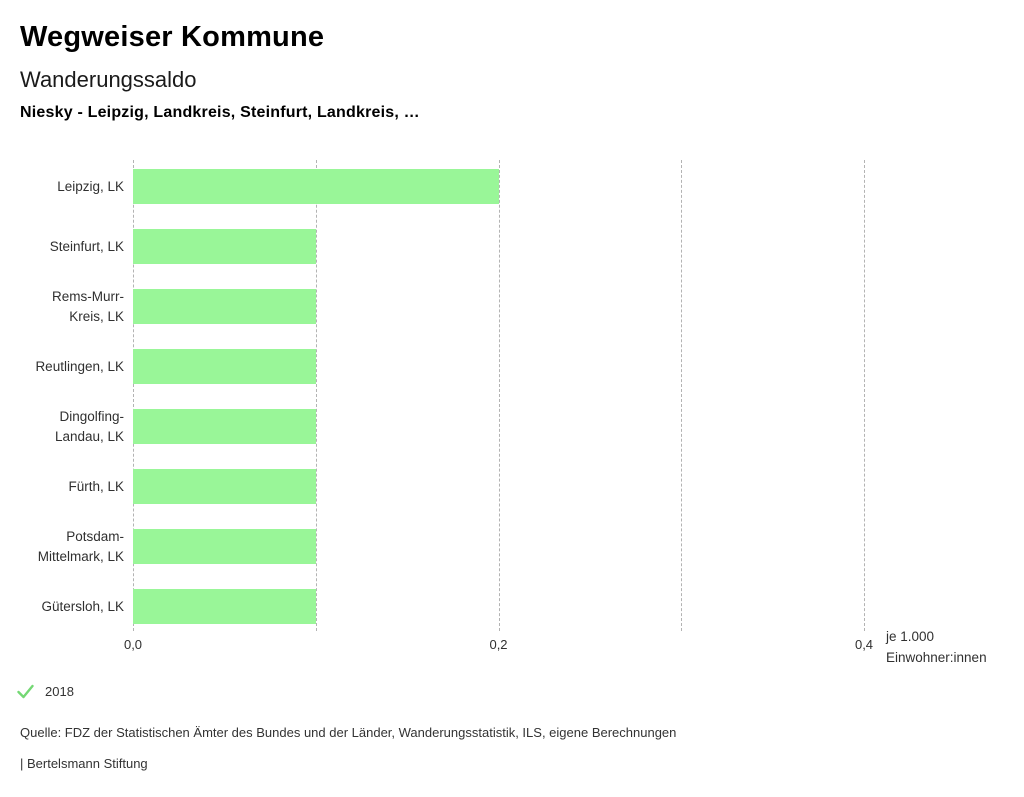  Describe the element at coordinates (224, 366) in the screenshot. I see `bar-Reutlingen, LK` at that location.